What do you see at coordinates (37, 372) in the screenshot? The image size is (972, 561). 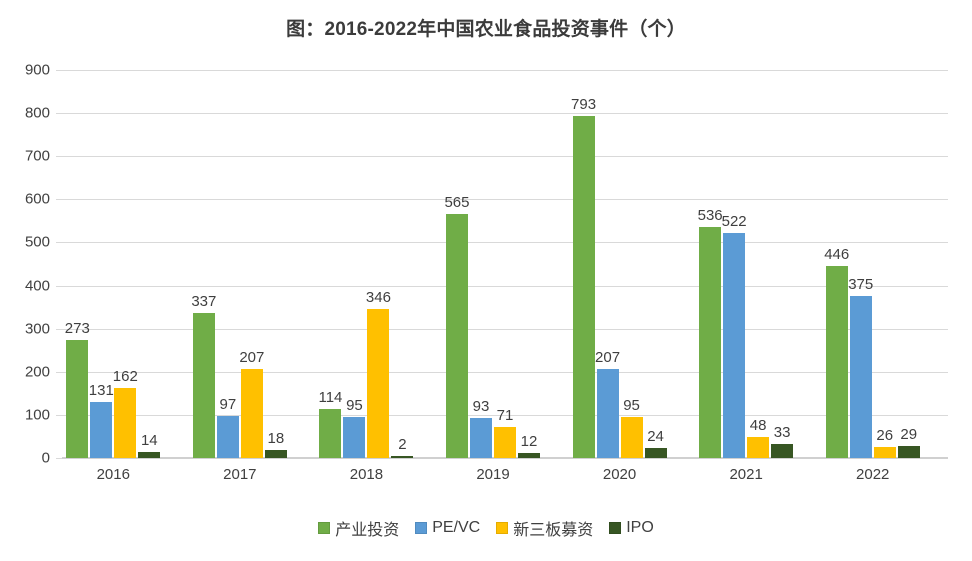 I see `y-axis-tick-label: 200` at bounding box center [37, 372].